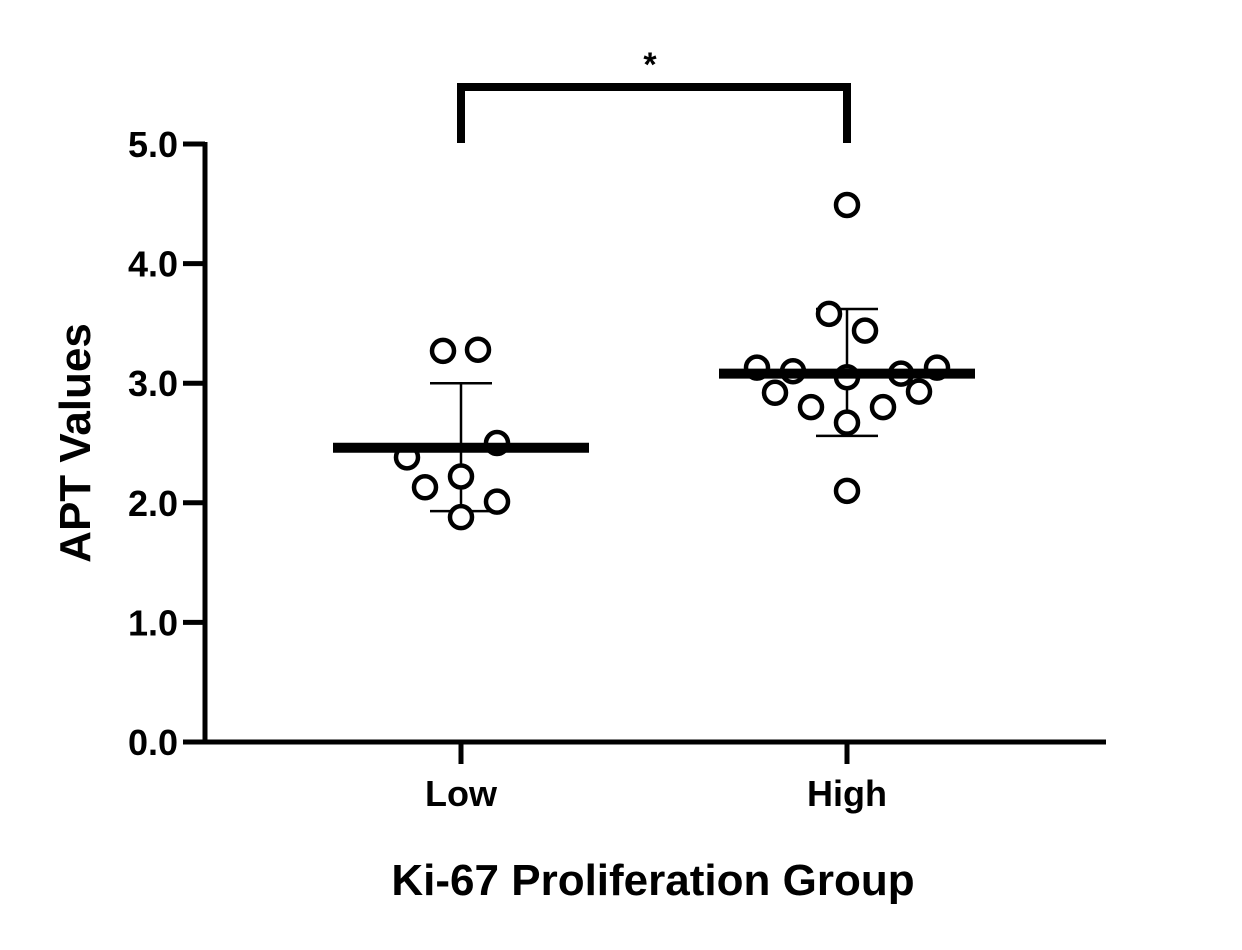 Image resolution: width=1242 pixels, height=950 pixels. What do you see at coordinates (652, 880) in the screenshot?
I see `x-axis-title: Ki-67 Proliferation Group` at bounding box center [652, 880].